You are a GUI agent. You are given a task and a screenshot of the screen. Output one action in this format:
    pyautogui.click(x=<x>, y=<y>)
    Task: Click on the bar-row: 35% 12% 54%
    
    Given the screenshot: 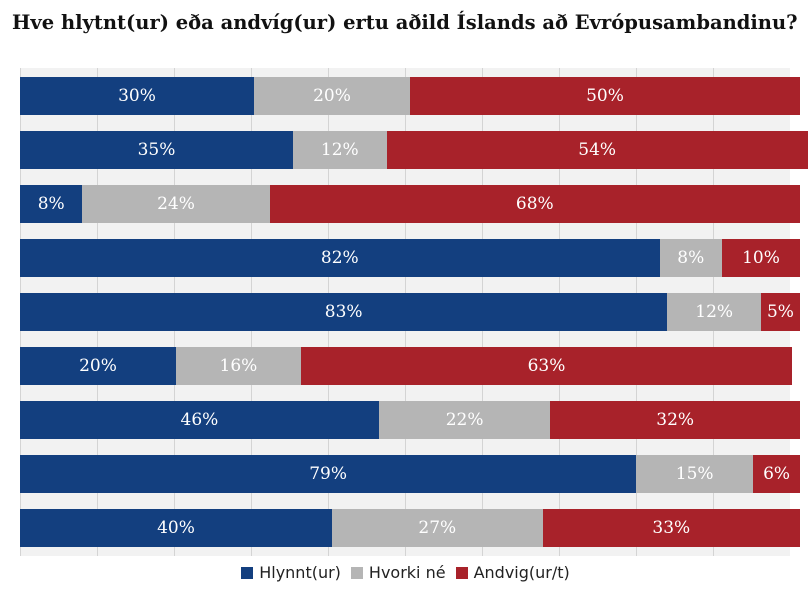 What is the action you would take?
    pyautogui.click(x=414, y=150)
    